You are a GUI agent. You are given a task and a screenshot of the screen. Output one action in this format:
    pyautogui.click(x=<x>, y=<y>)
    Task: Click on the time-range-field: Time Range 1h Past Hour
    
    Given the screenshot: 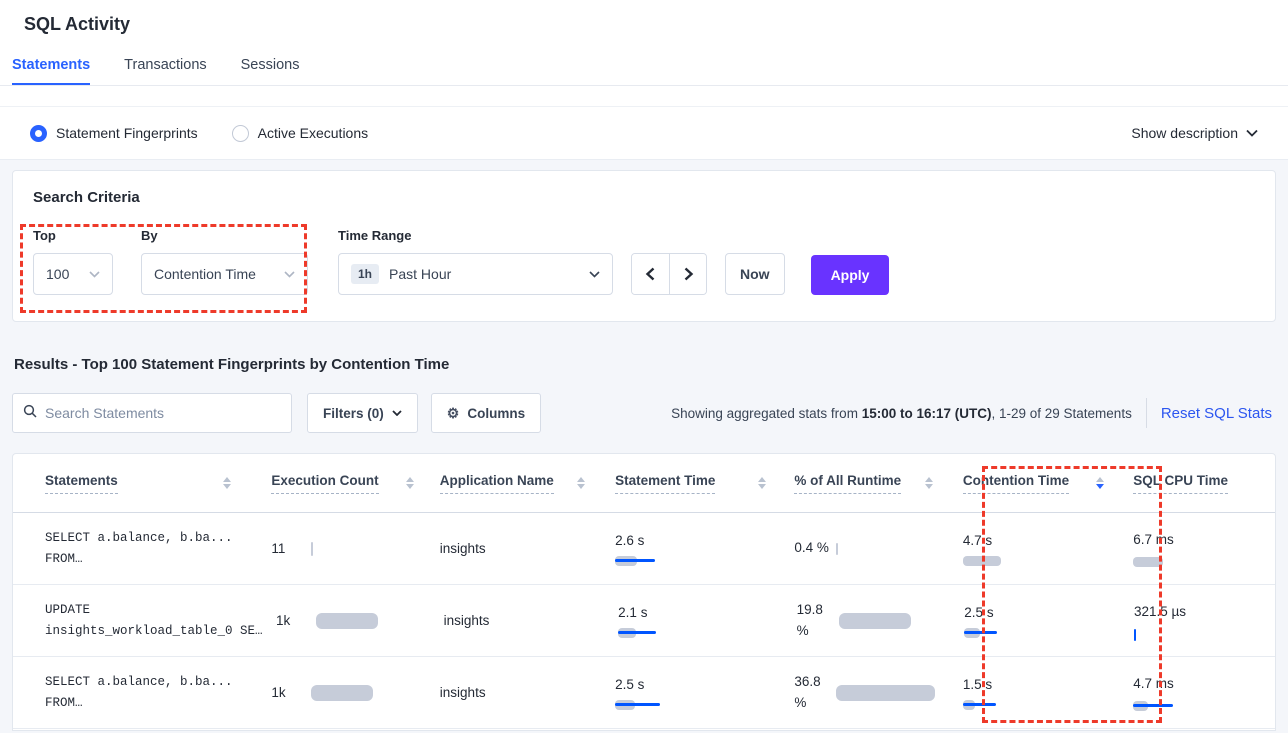 What is the action you would take?
    pyautogui.click(x=475, y=261)
    